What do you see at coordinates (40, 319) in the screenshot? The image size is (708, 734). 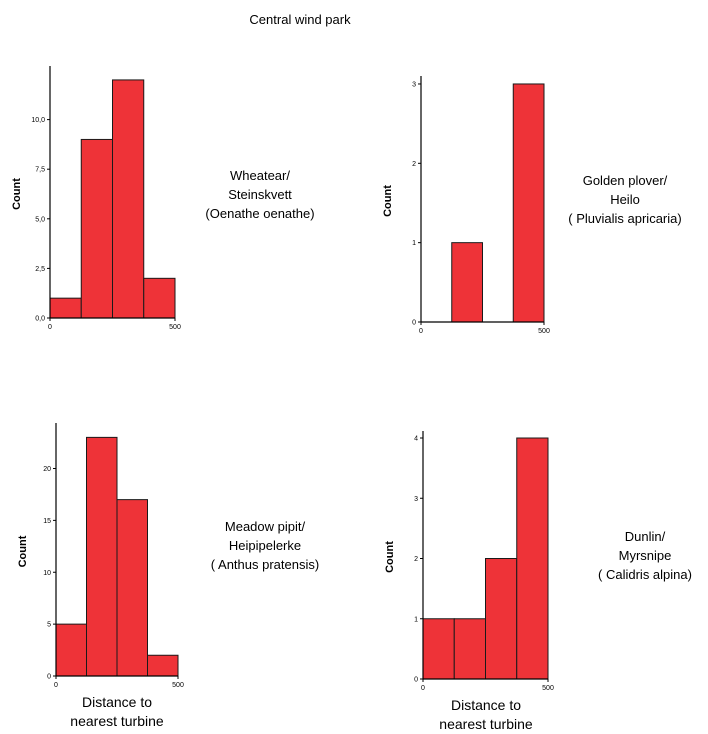 I see `y-tick-label: 0,0` at bounding box center [40, 319].